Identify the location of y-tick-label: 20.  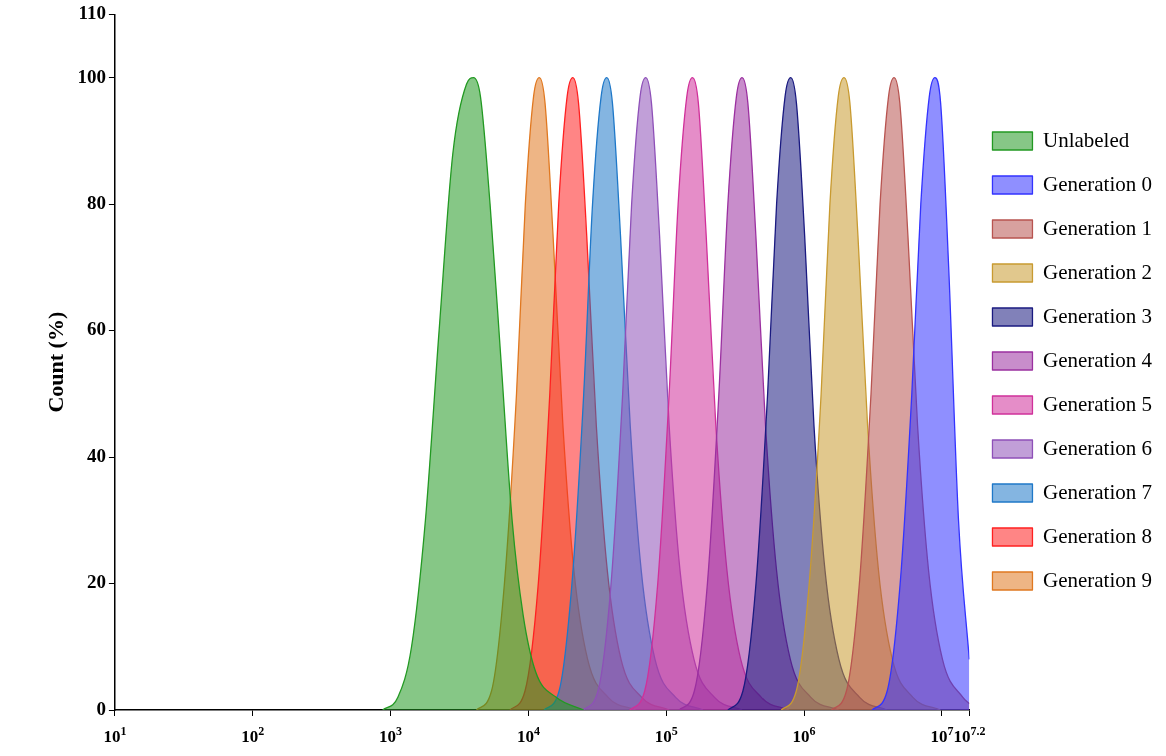
(96, 582).